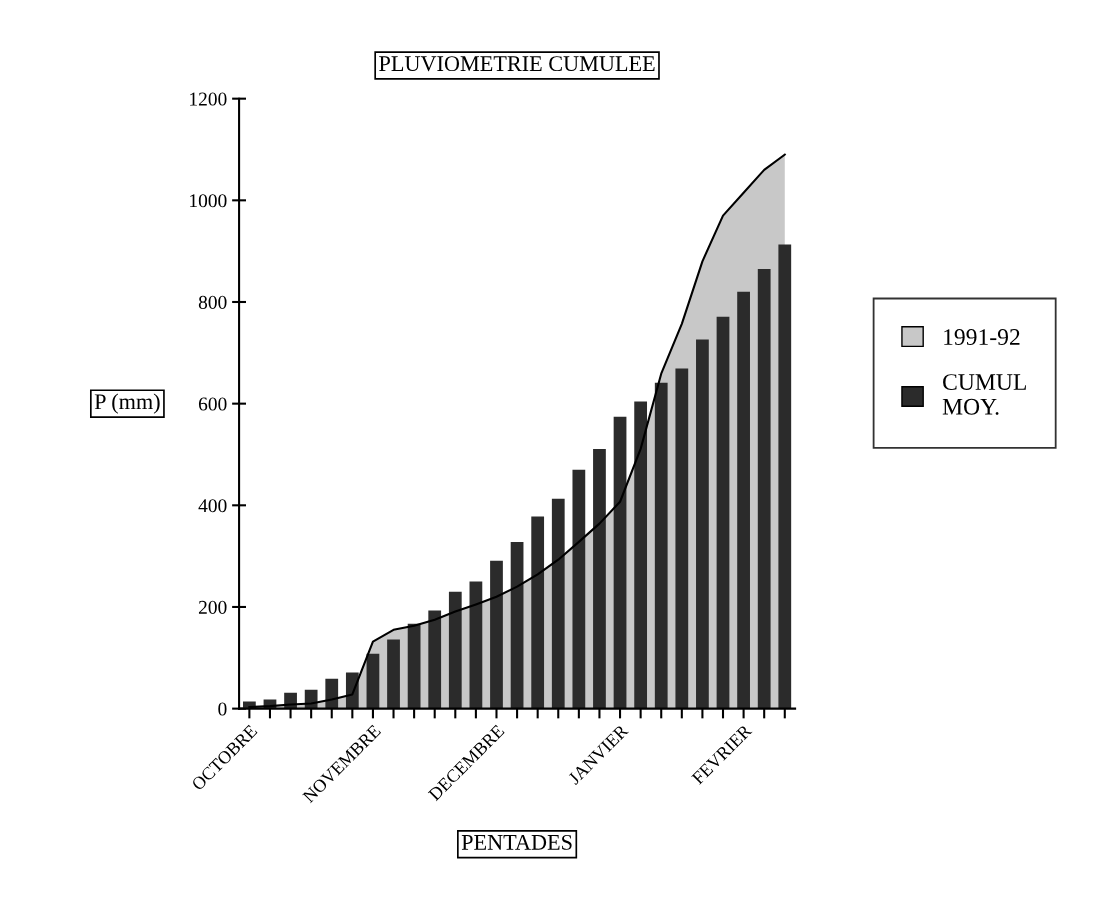  I want to click on y-tick-label: 0, so click(222, 709).